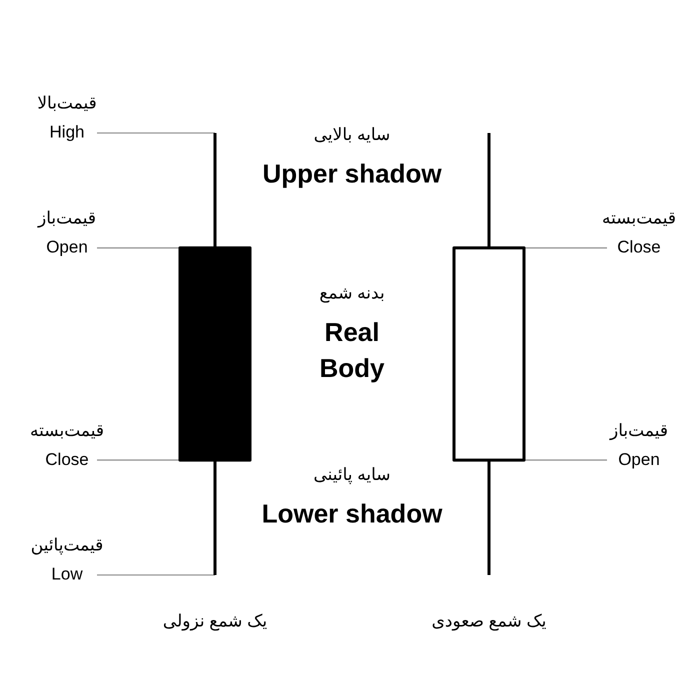 This screenshot has height=700, width=700. I want to click on x-tick-label: یک شمع صعودی, so click(489, 622).